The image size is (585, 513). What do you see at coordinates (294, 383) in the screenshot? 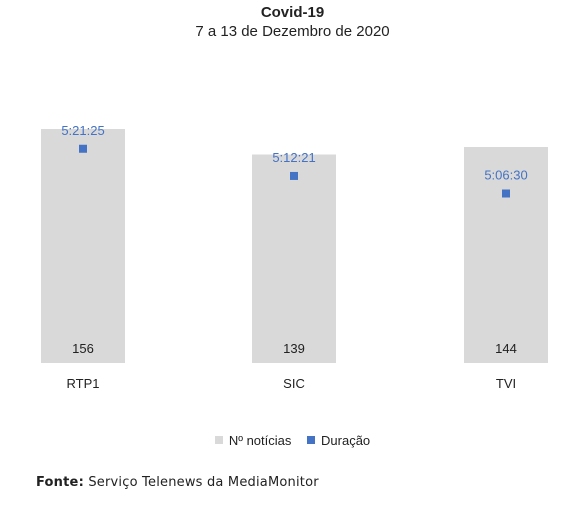
I see `category-label-sic: SIC` at bounding box center [294, 383].